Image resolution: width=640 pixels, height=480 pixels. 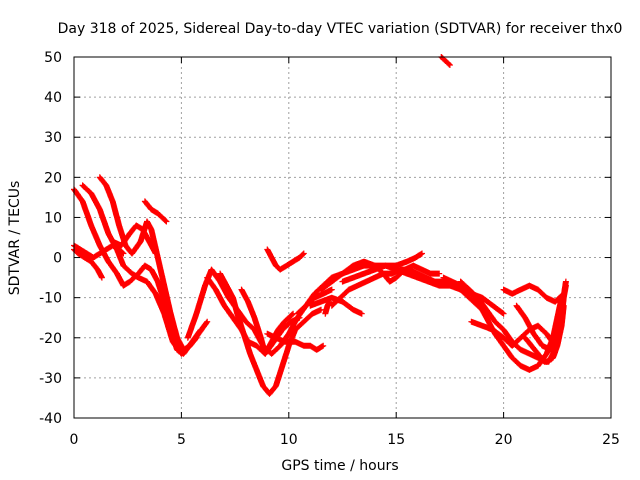 I want to click on y-tick-label: -20, so click(x=50, y=339).